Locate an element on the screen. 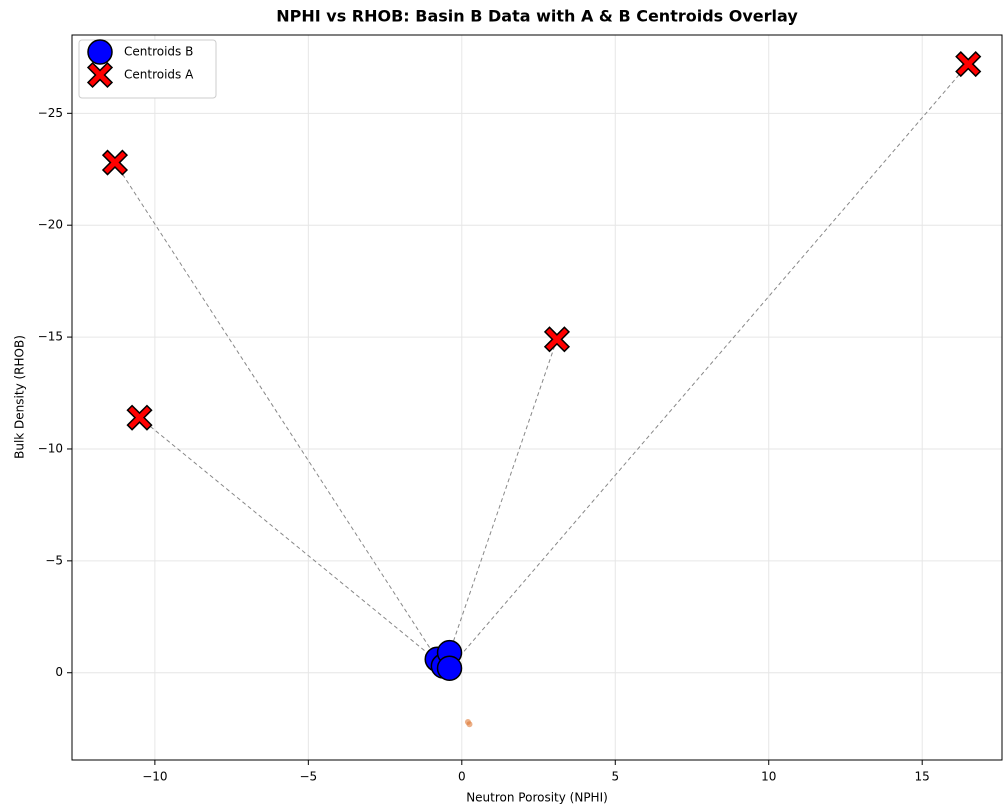 This screenshot has height=812, width=1004. x-tick-label: −10 is located at coordinates (154, 777).